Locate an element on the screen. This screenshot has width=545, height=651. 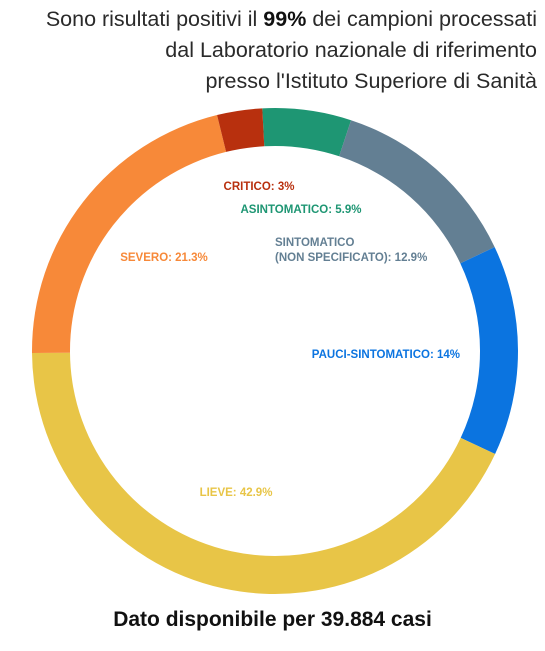
title-line-3: presso l'Istituto Superiore di Sanità is located at coordinates (371, 81).